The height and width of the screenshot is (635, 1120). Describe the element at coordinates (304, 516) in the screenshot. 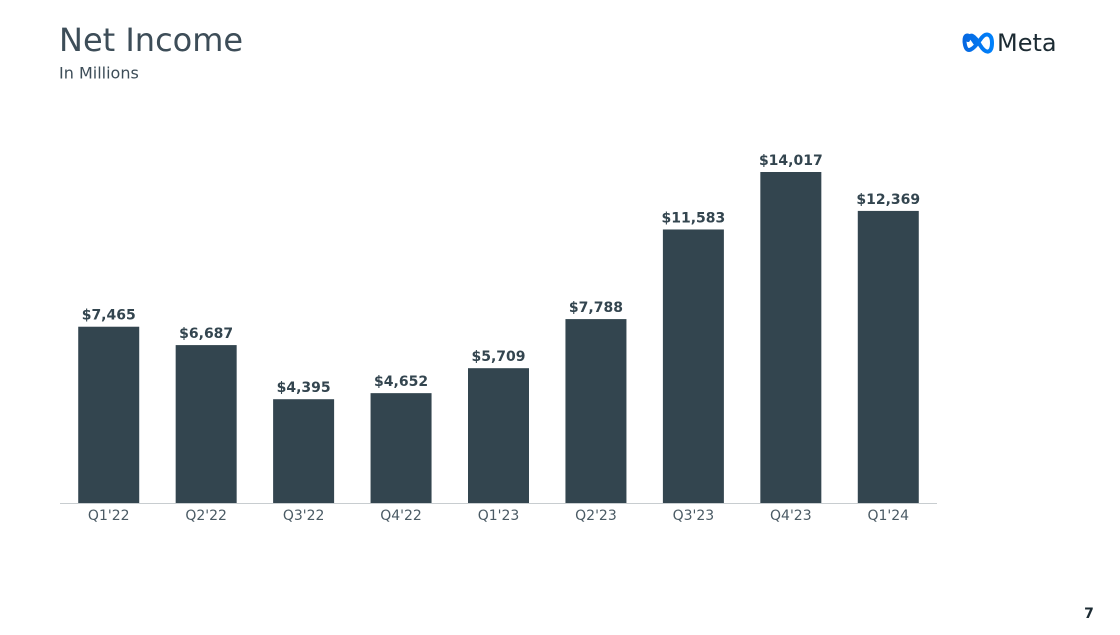

I see `x-tick-label: Q3'22` at that location.